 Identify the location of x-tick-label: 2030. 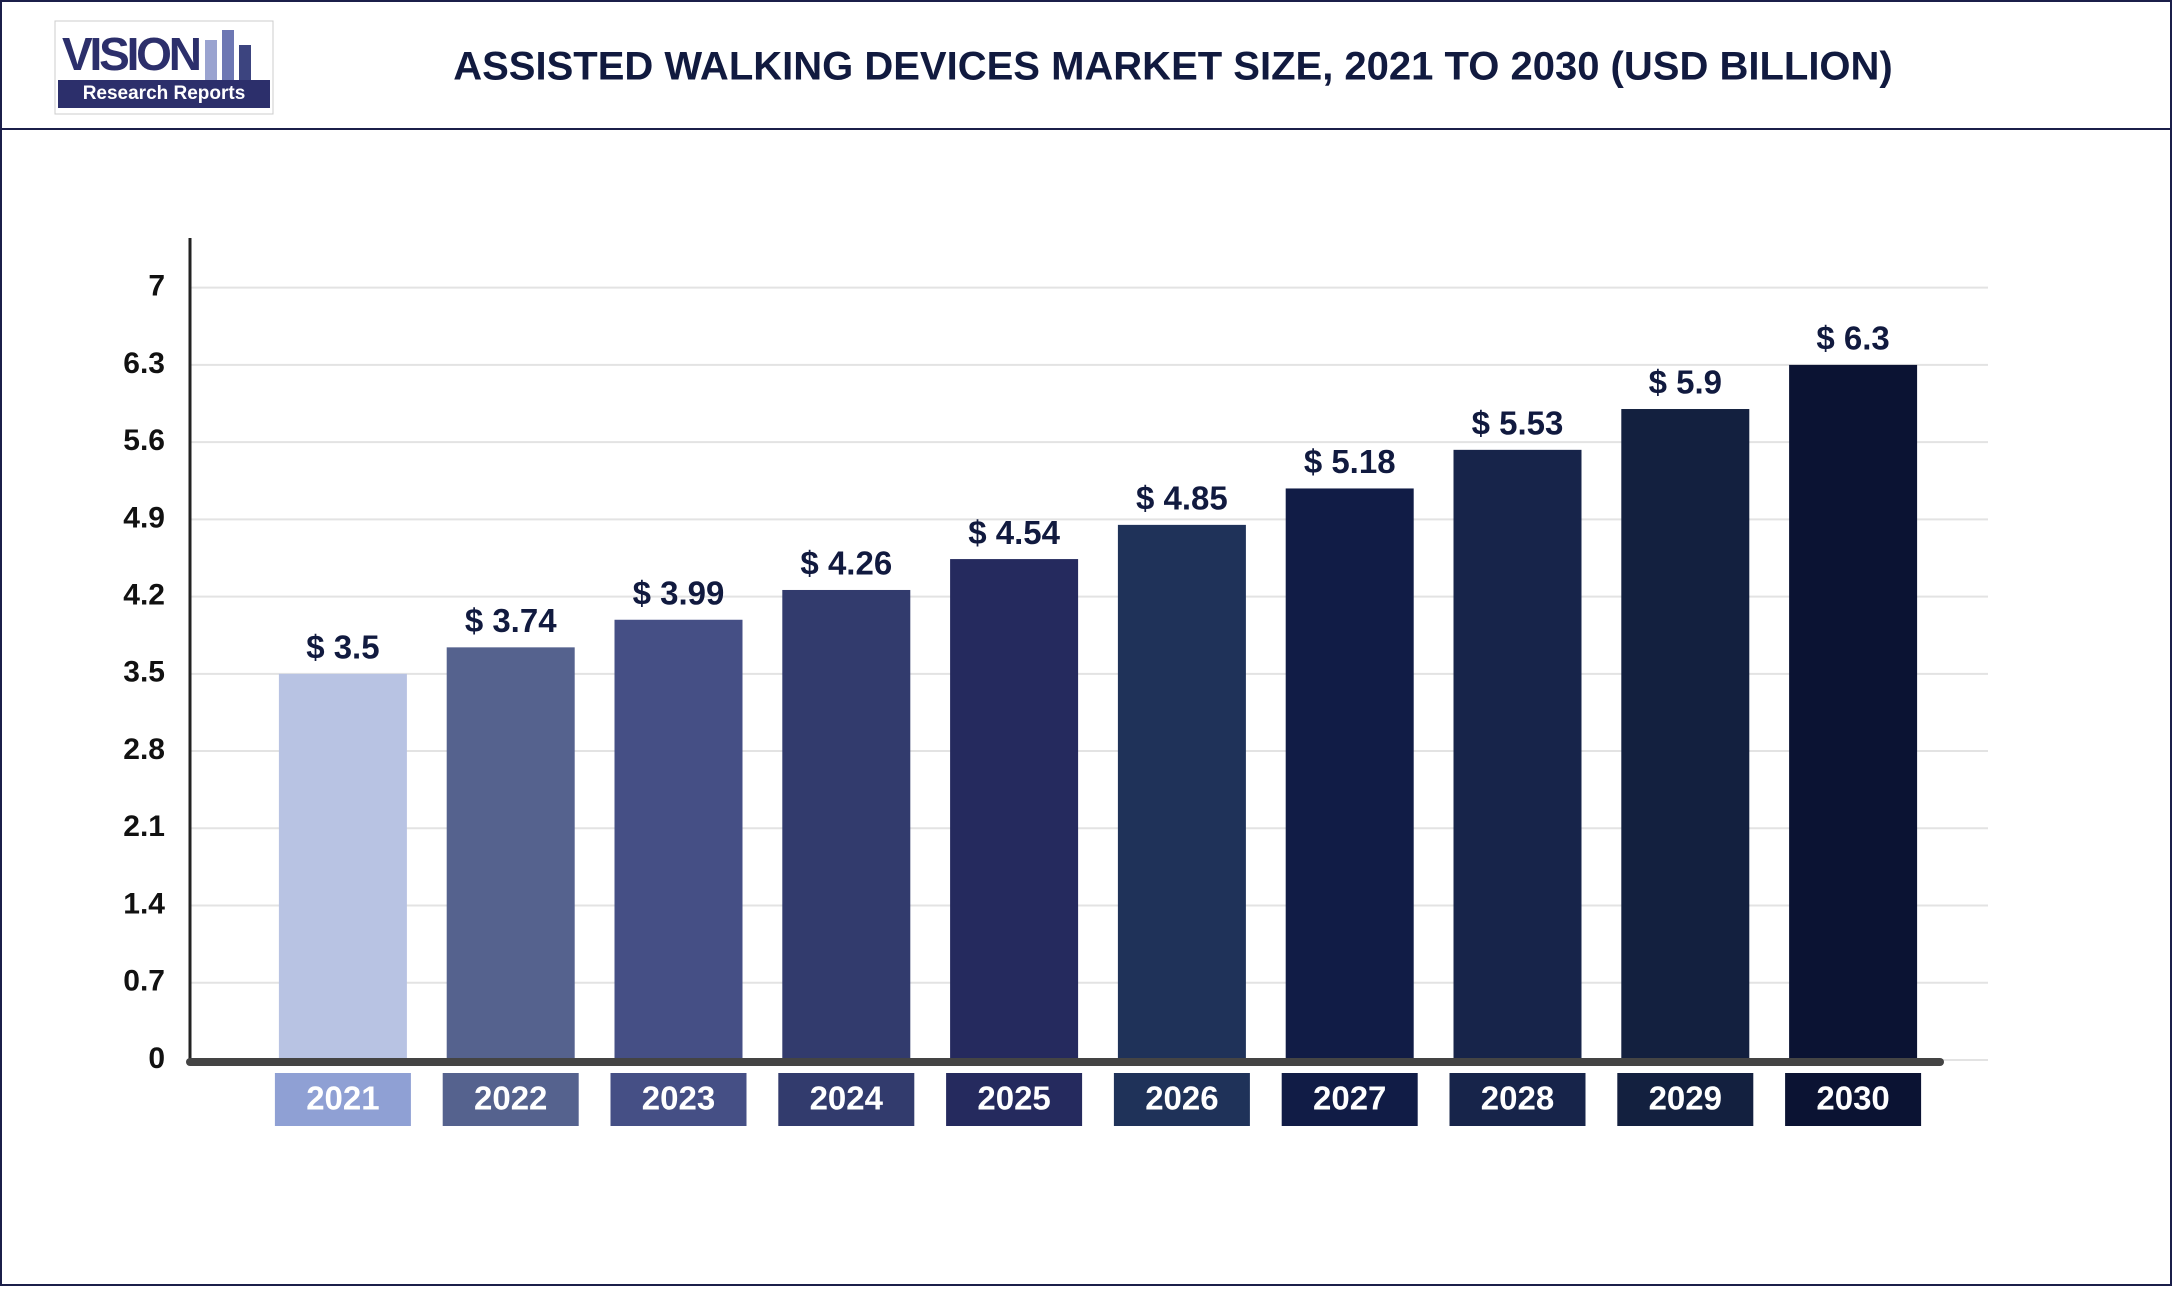
(1852, 1098).